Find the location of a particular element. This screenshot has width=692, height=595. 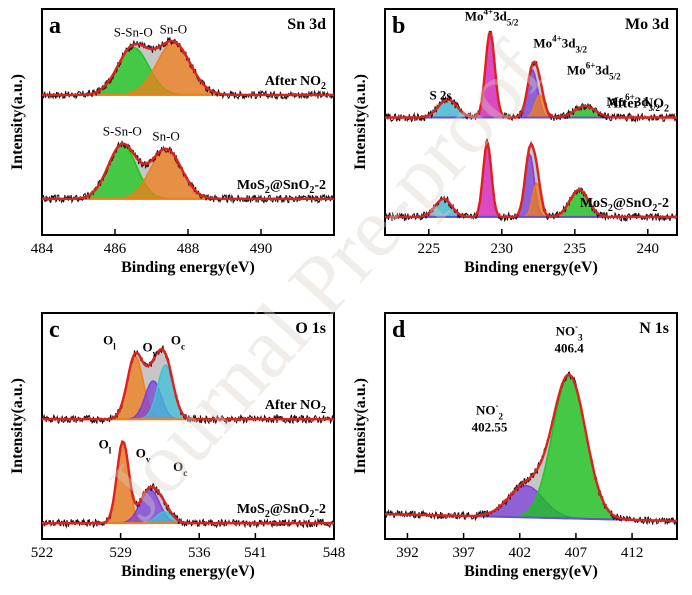

raw-data-line is located at coordinates (188, 384).